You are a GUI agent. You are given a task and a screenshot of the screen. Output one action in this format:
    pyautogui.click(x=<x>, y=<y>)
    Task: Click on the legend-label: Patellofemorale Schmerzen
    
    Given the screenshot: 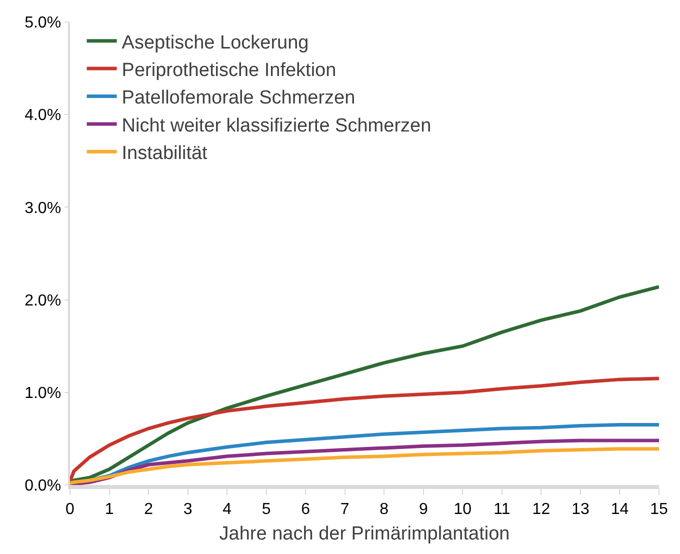 What is the action you would take?
    pyautogui.click(x=239, y=98)
    